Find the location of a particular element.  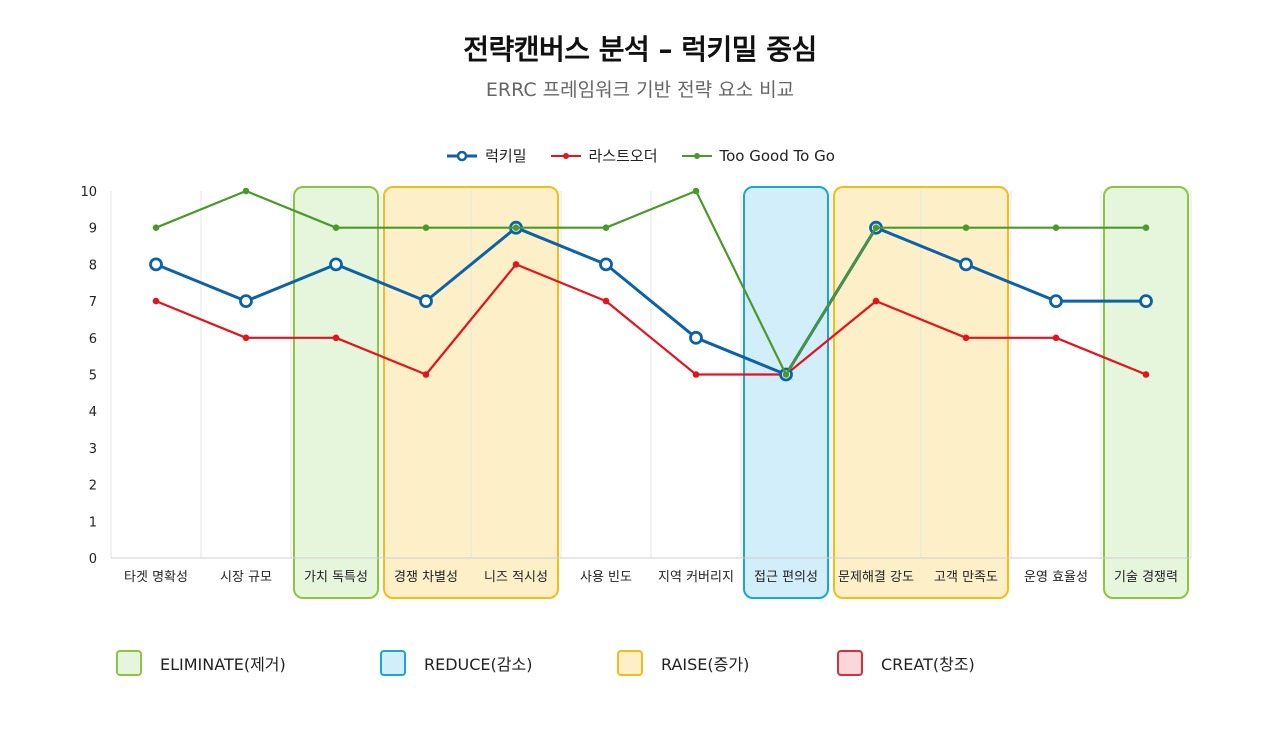

y-tick-label: 8 is located at coordinates (93, 265).